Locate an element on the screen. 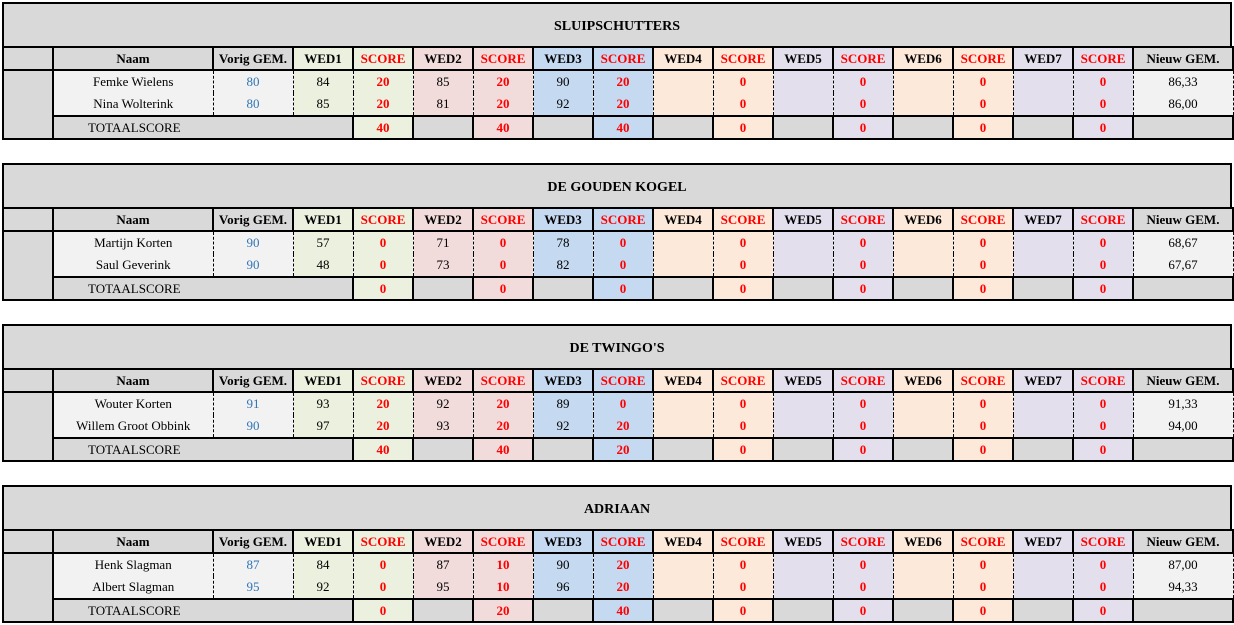  wed2-value: 92 is located at coordinates (443, 403).